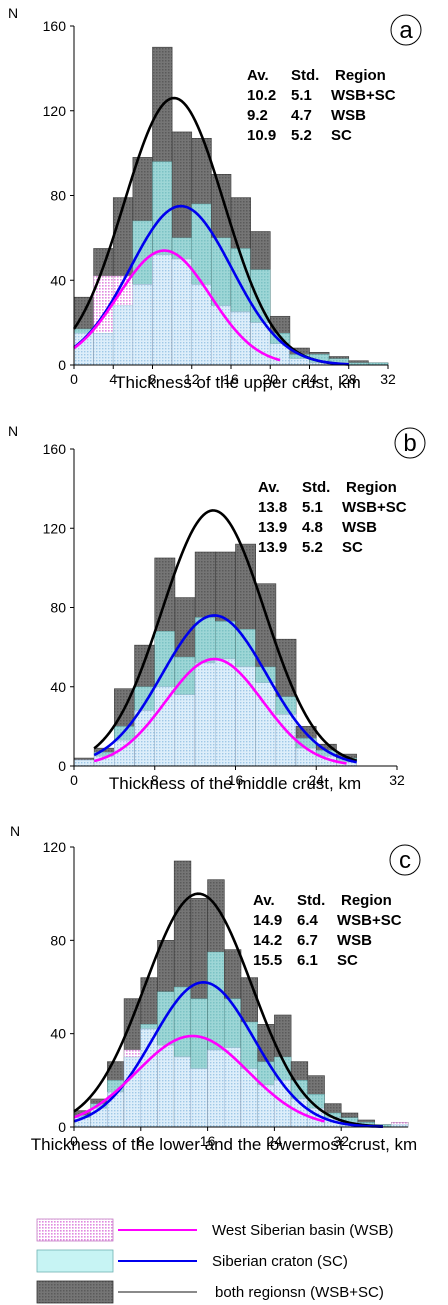 The width and height of the screenshot is (448, 1305). Describe the element at coordinates (267, 920) in the screenshot. I see `stats-cell: 14.9` at that location.